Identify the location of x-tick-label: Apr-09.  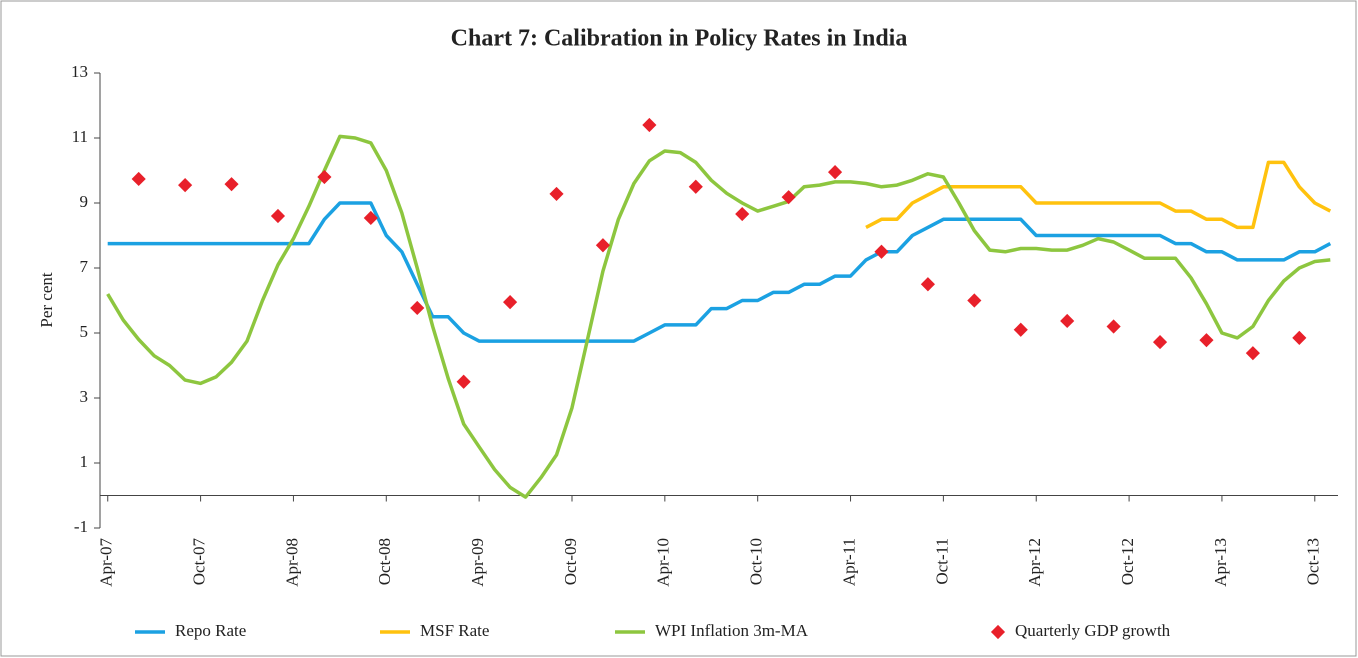
(477, 562).